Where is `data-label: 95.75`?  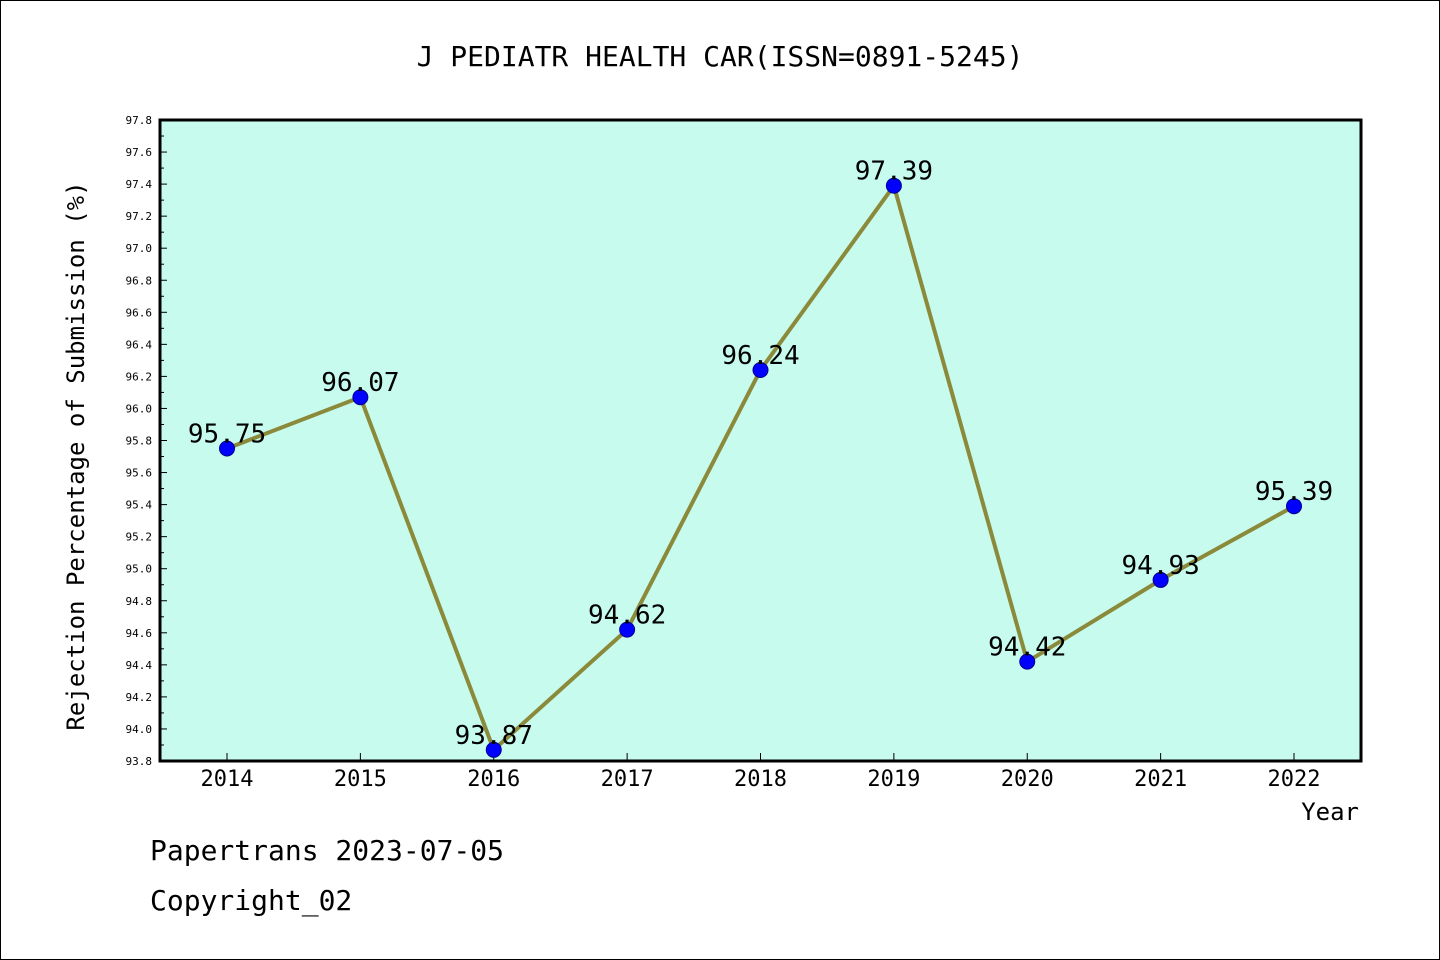
data-label: 95.75 is located at coordinates (227, 435).